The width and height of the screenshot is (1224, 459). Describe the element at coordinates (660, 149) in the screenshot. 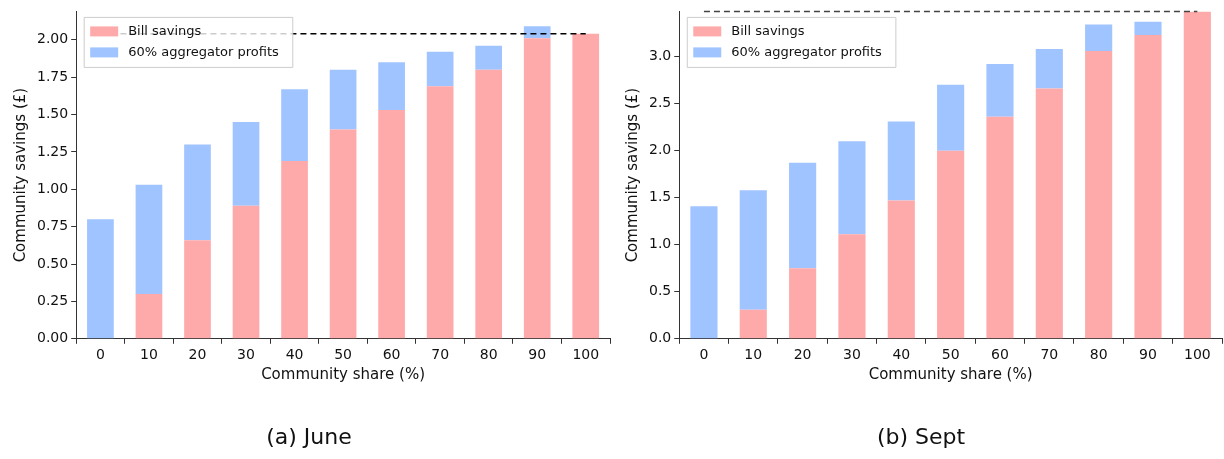

I see `y-tick-label: 2.0` at that location.